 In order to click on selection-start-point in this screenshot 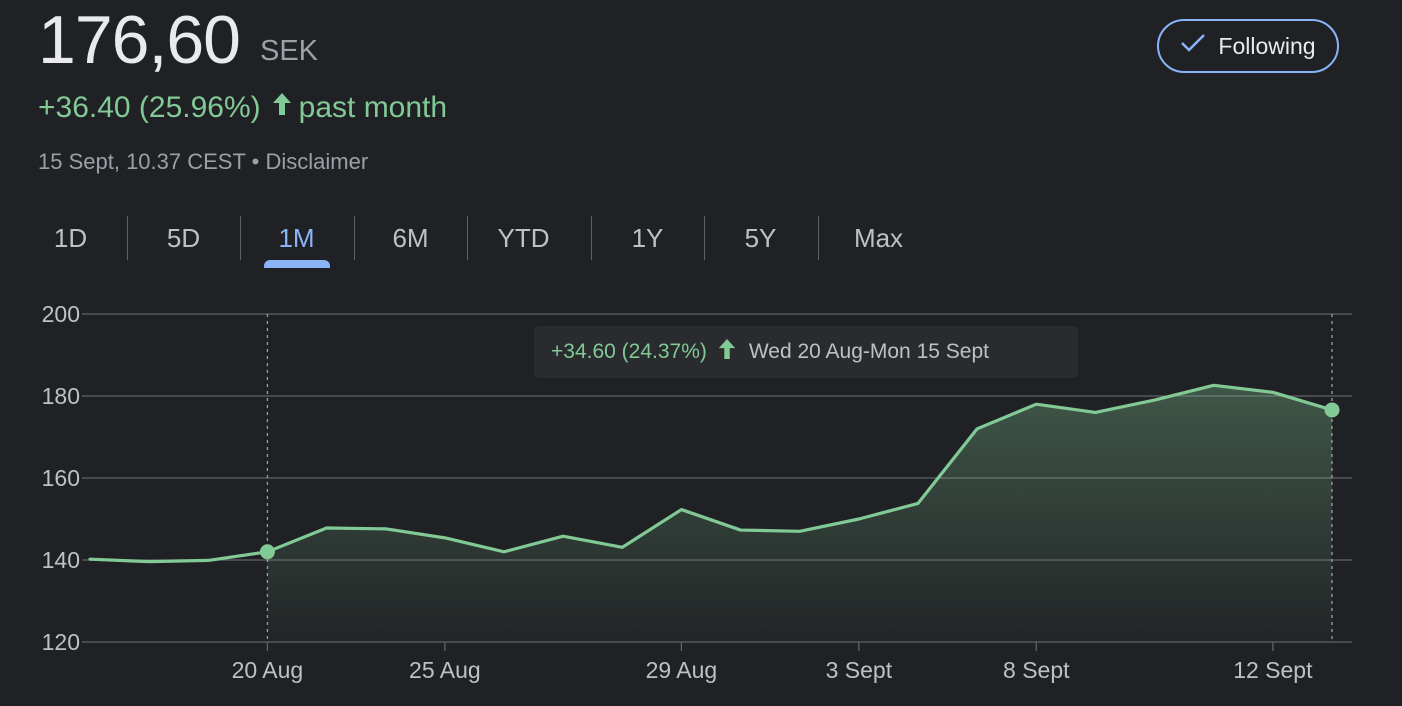, I will do `click(267, 552)`.